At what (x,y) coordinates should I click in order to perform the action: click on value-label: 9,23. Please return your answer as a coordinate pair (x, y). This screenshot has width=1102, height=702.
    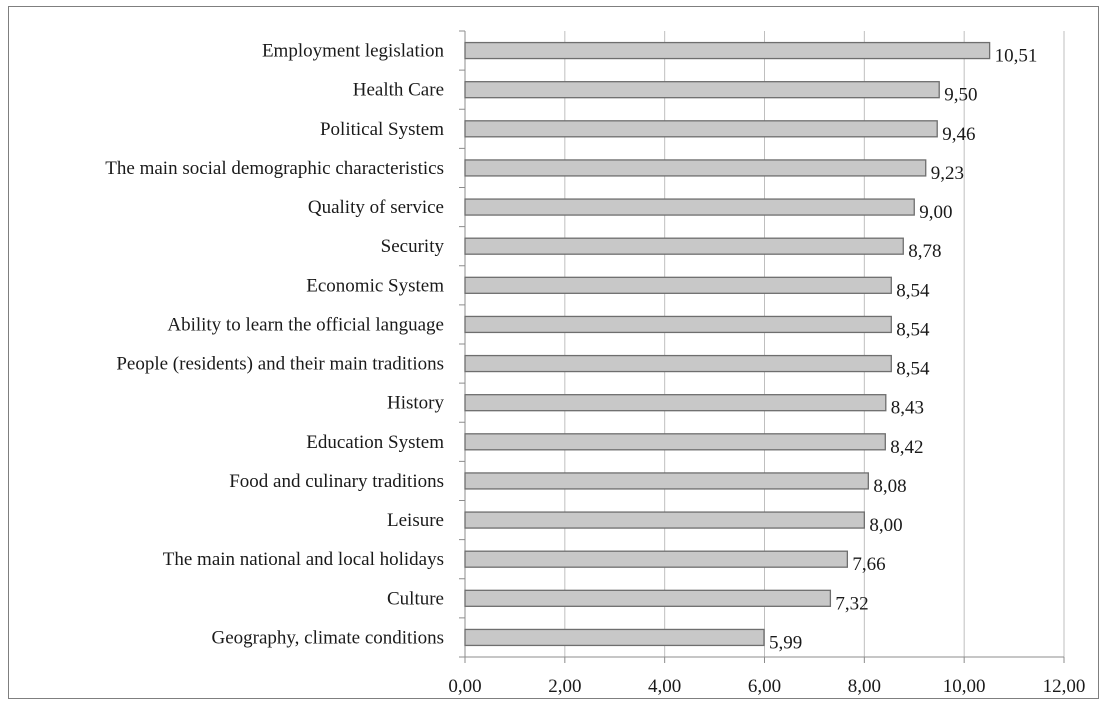
    Looking at the image, I should click on (947, 173).